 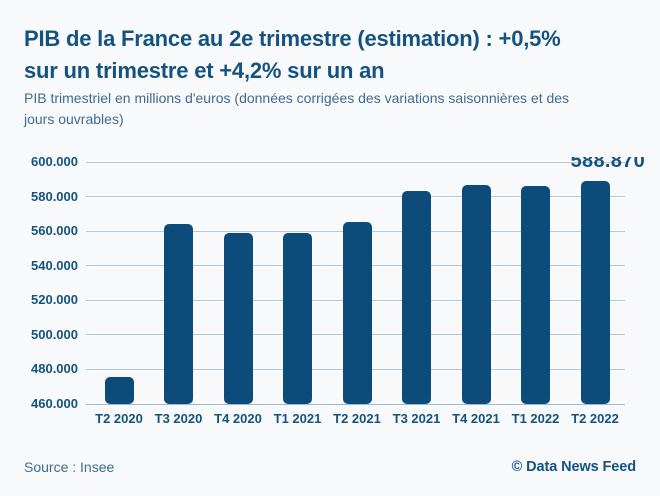 I want to click on y-axis-tick-label: 500.000, so click(x=54, y=334).